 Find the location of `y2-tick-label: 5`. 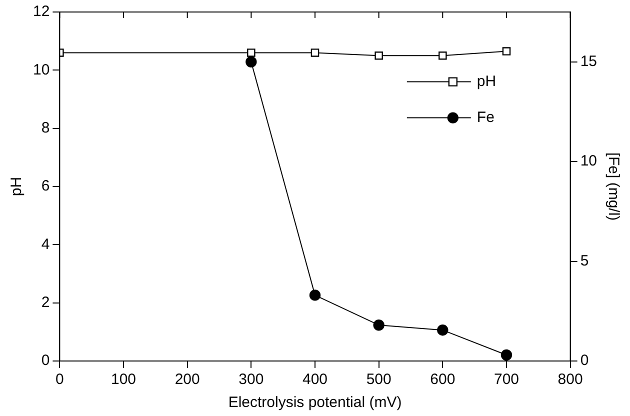

y2-tick-label: 5 is located at coordinates (584, 261).